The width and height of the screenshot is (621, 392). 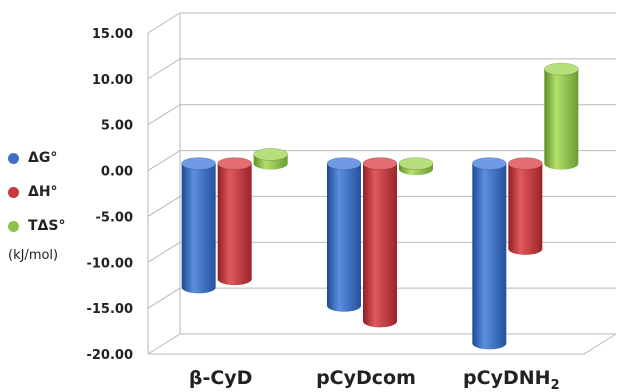 I want to click on legend-item-dh: ΔH°, so click(x=43, y=192).